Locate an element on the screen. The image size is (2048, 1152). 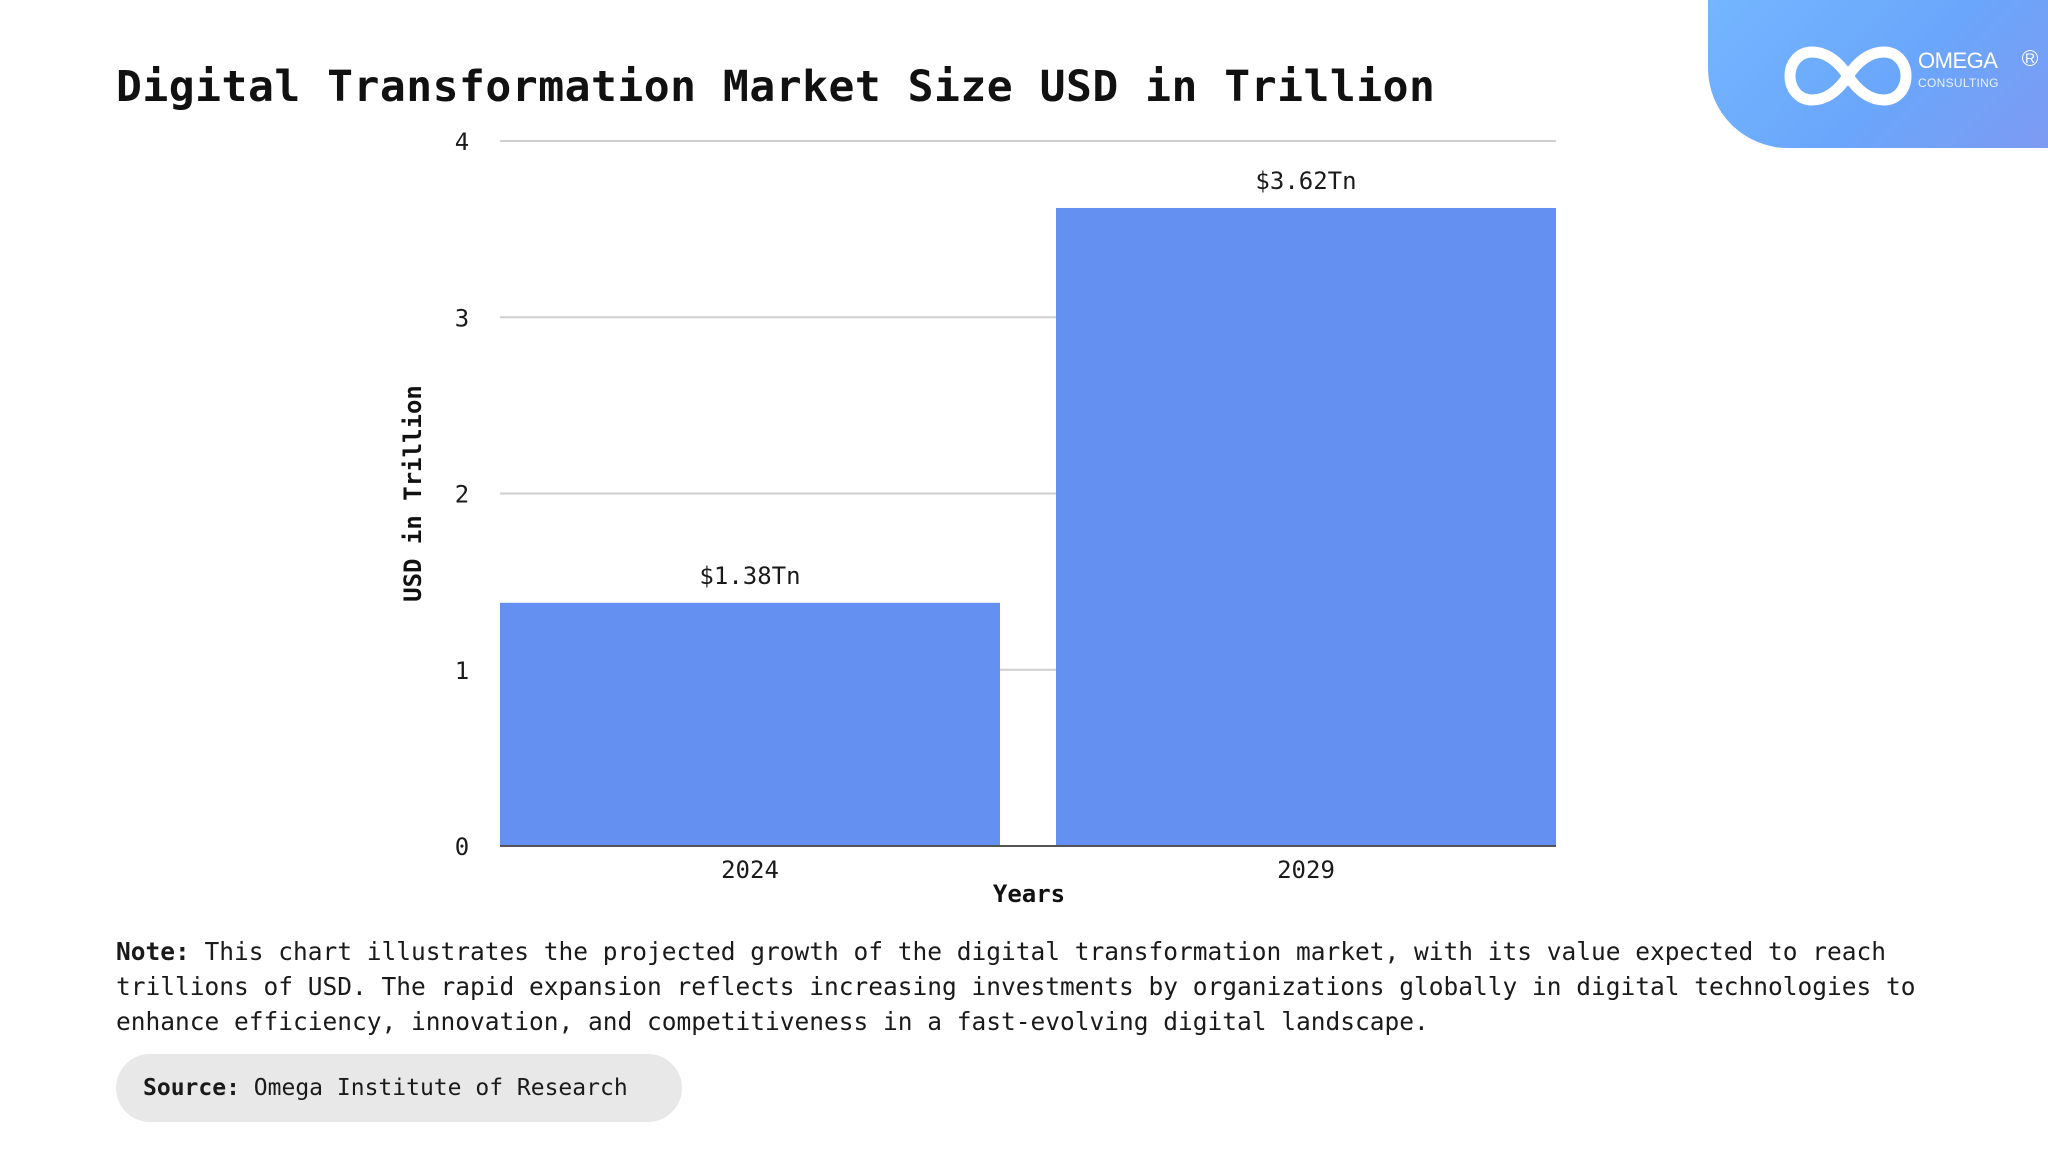
source-text: Omega Institute of Research is located at coordinates (440, 1088).